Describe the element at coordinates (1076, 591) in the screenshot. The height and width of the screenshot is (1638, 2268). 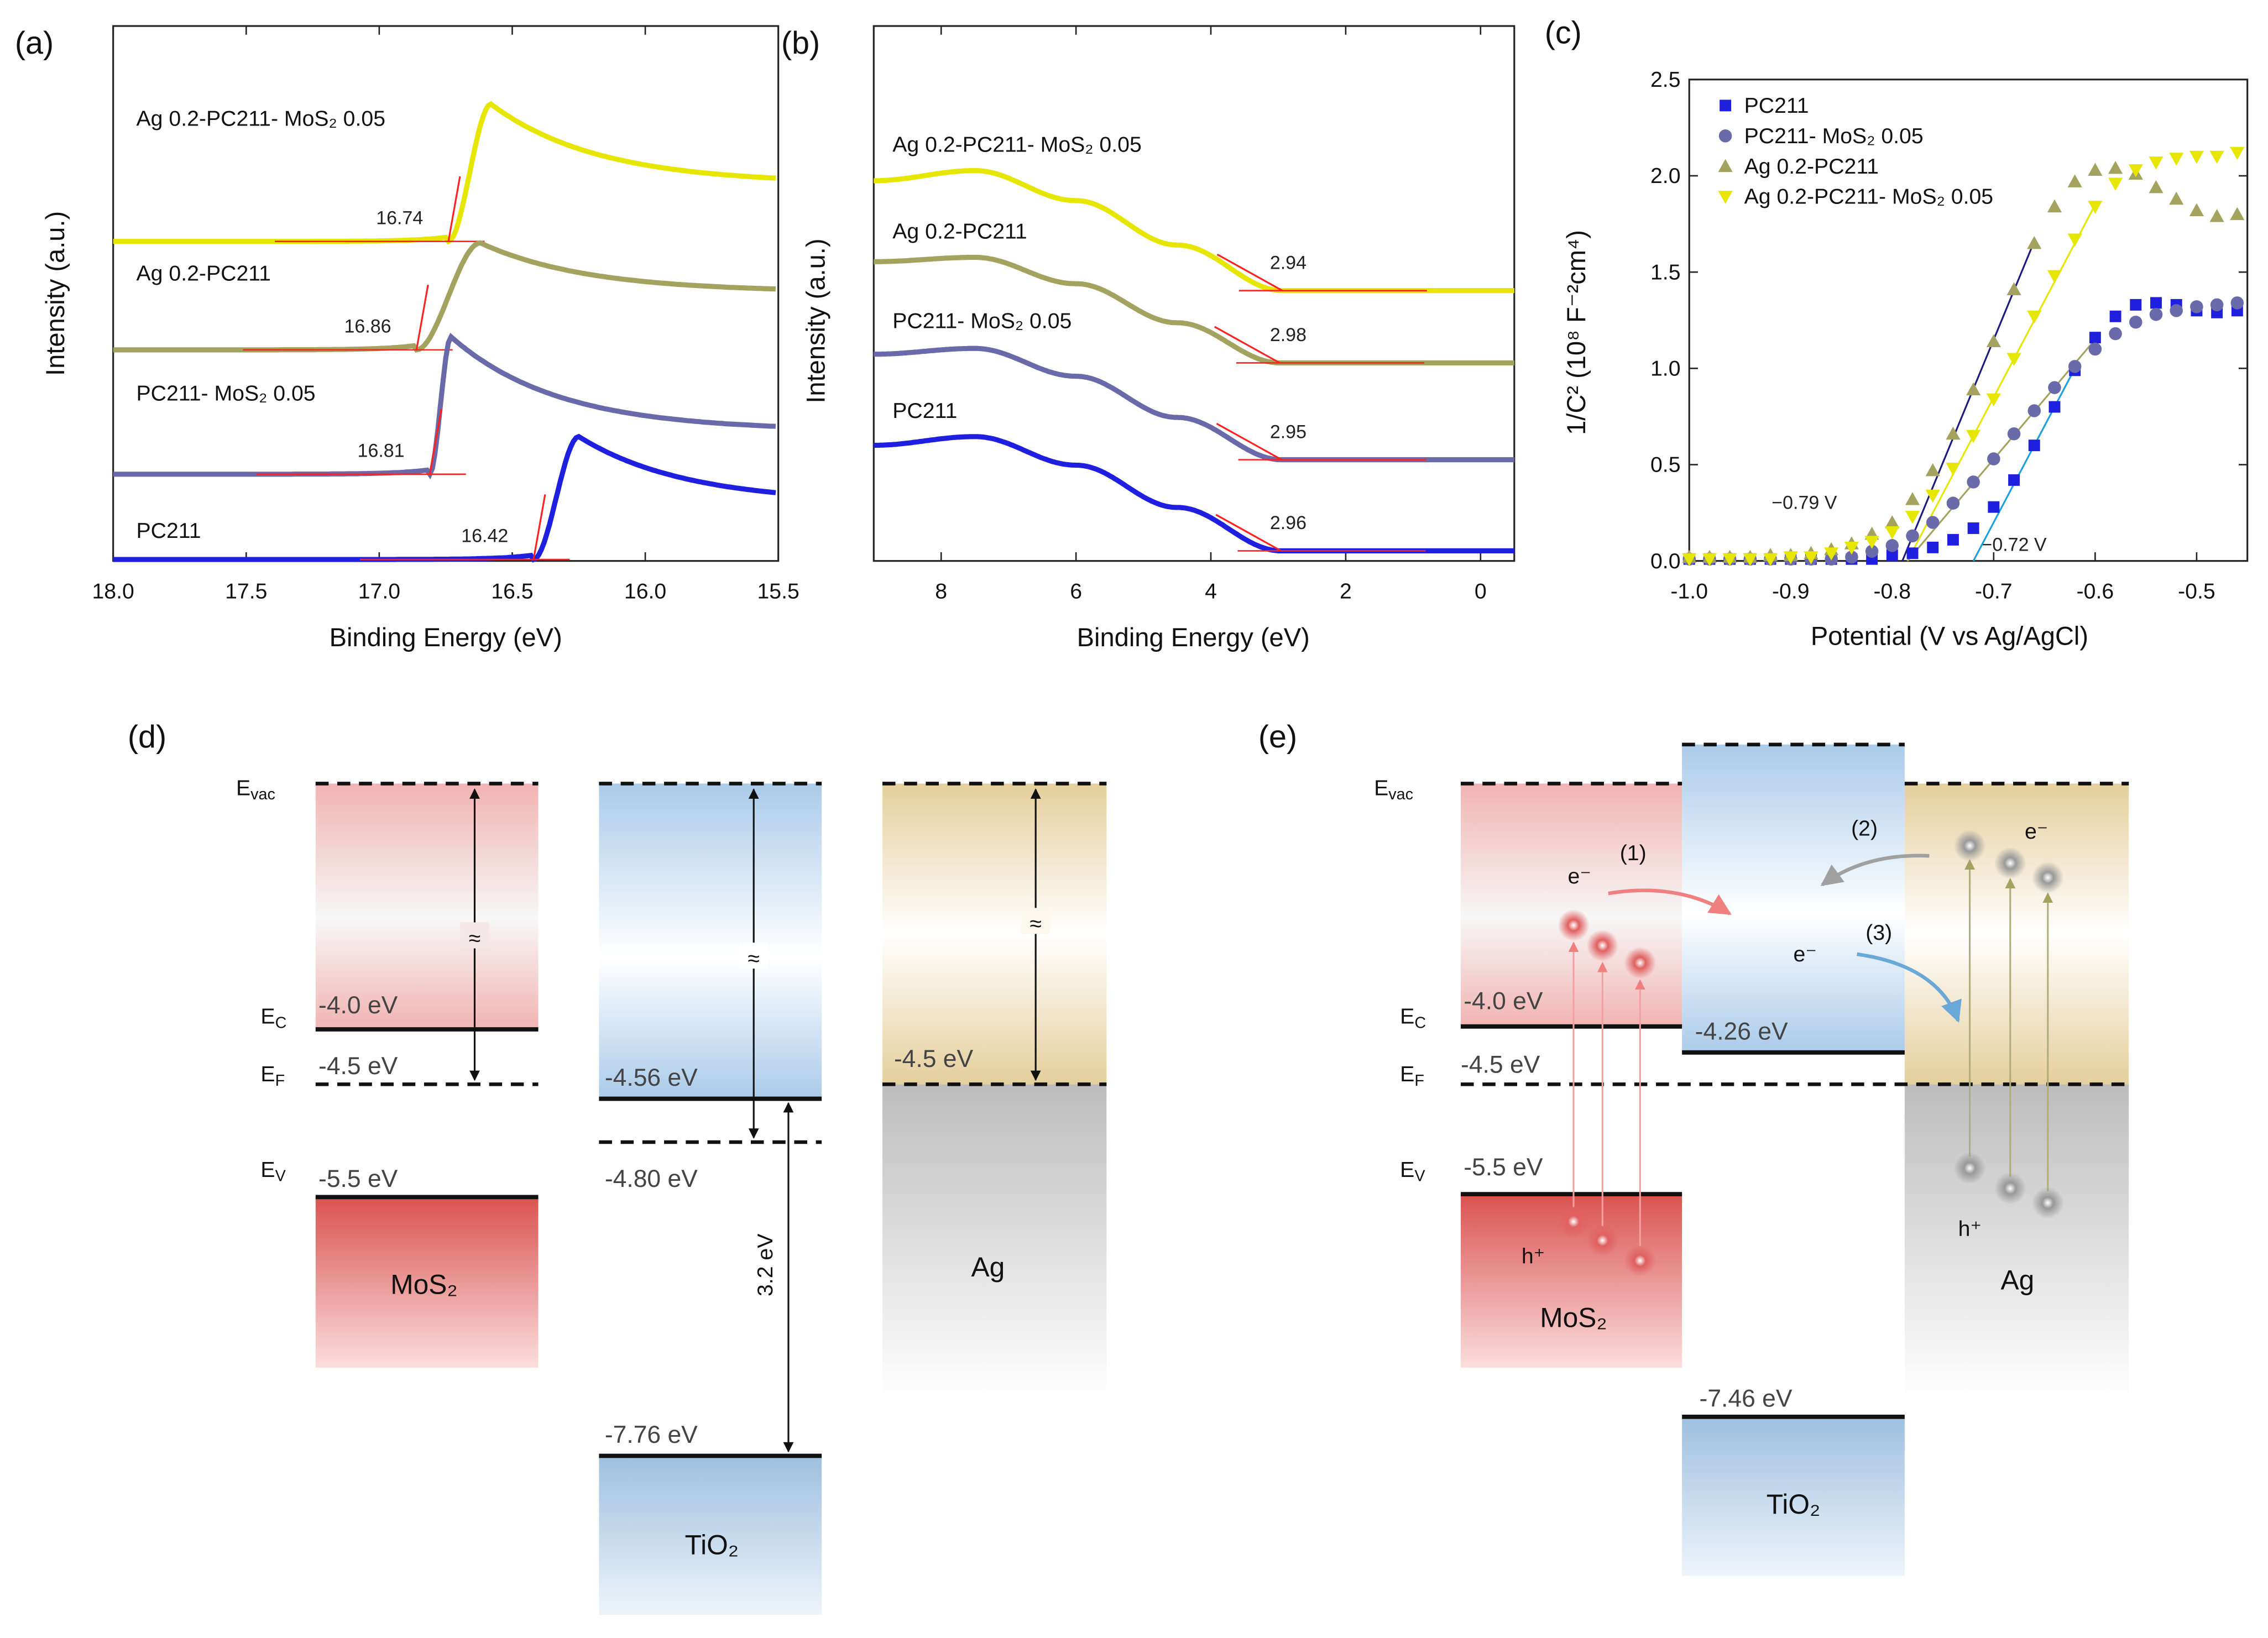
I see `x-tick-label-b: 6` at that location.